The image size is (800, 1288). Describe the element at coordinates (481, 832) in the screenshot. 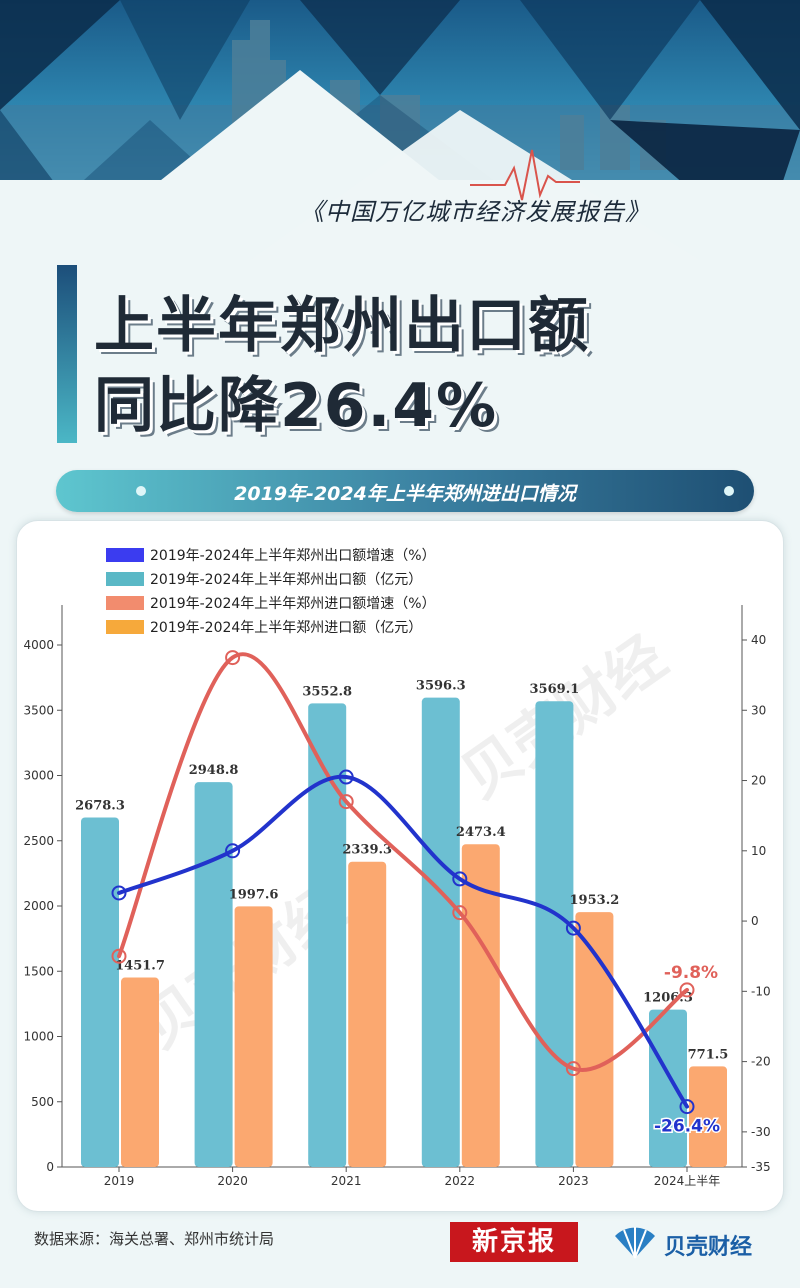

I see `import-value-label: 2473.4` at that location.